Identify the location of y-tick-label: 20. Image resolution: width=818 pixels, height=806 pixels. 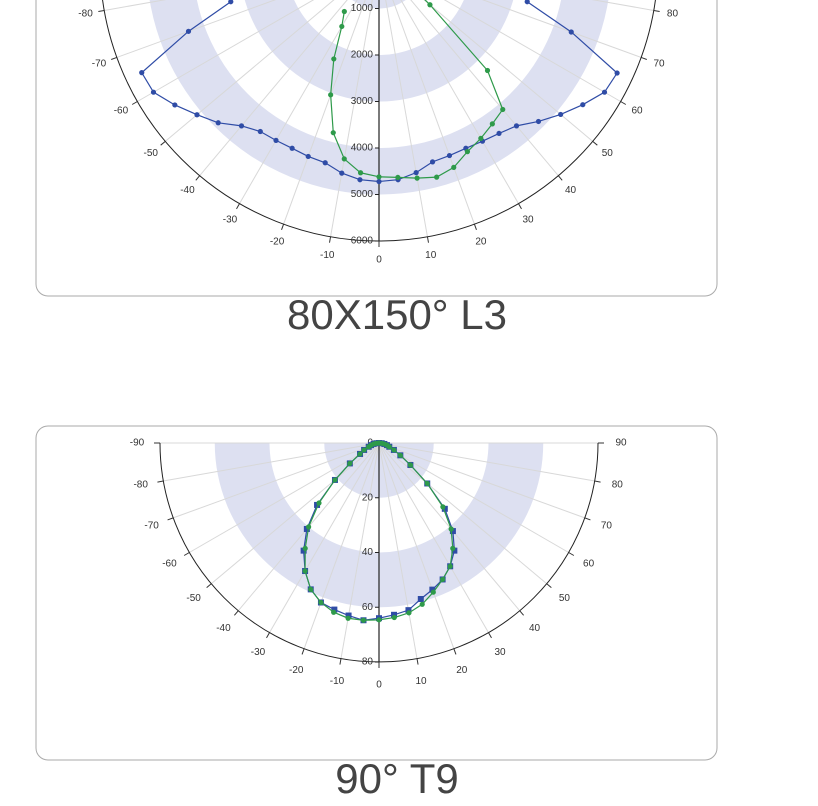
(368, 497).